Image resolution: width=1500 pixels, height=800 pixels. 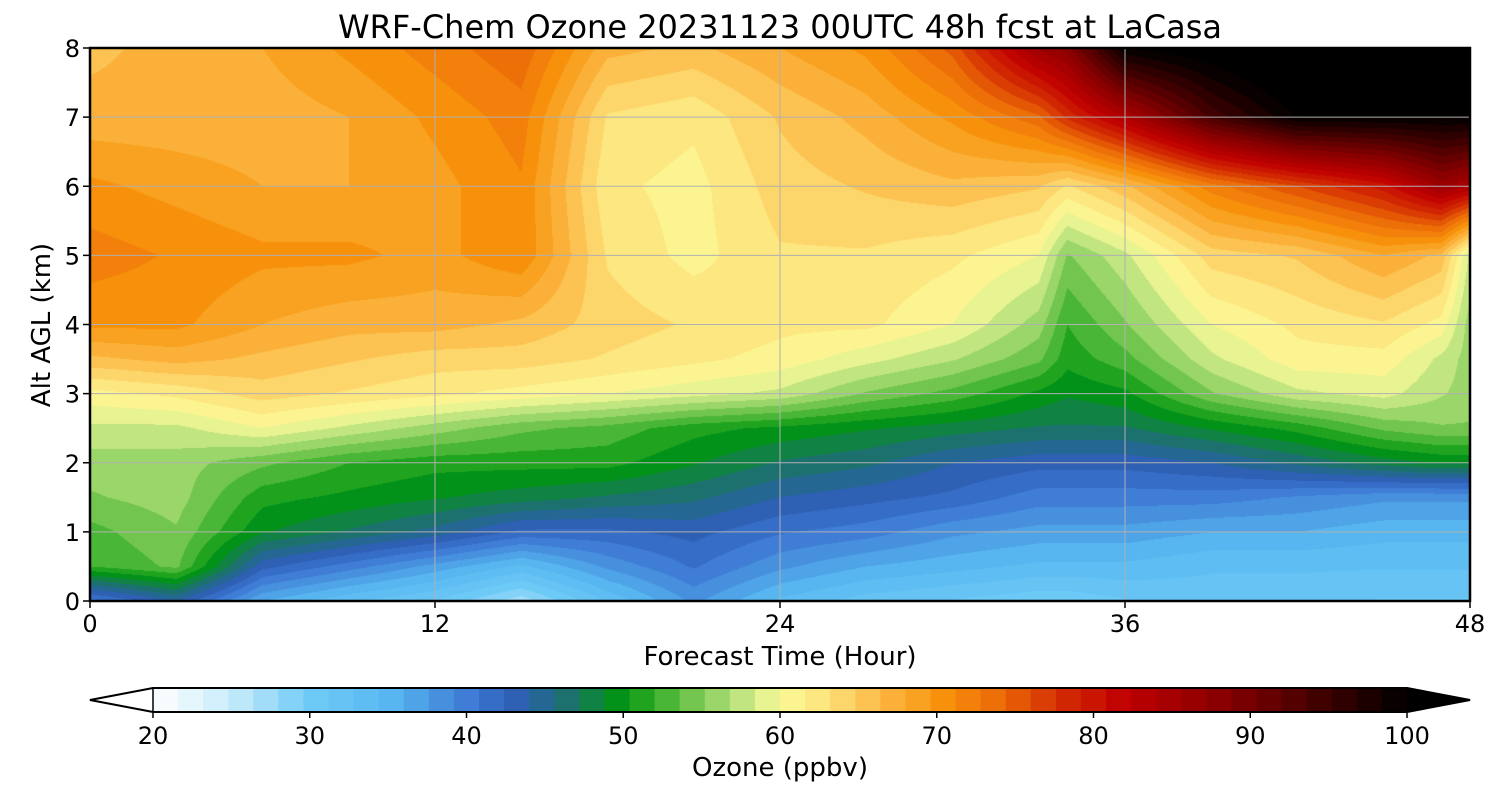 I want to click on y-tick-label: 4, so click(x=72, y=326).